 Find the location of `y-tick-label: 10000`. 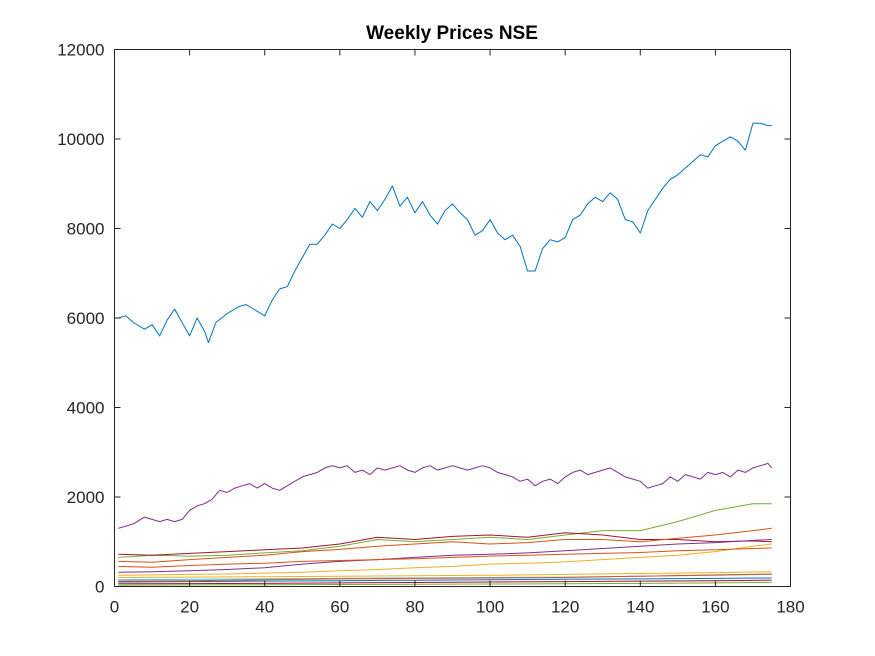

y-tick-label: 10000 is located at coordinates (80, 139).